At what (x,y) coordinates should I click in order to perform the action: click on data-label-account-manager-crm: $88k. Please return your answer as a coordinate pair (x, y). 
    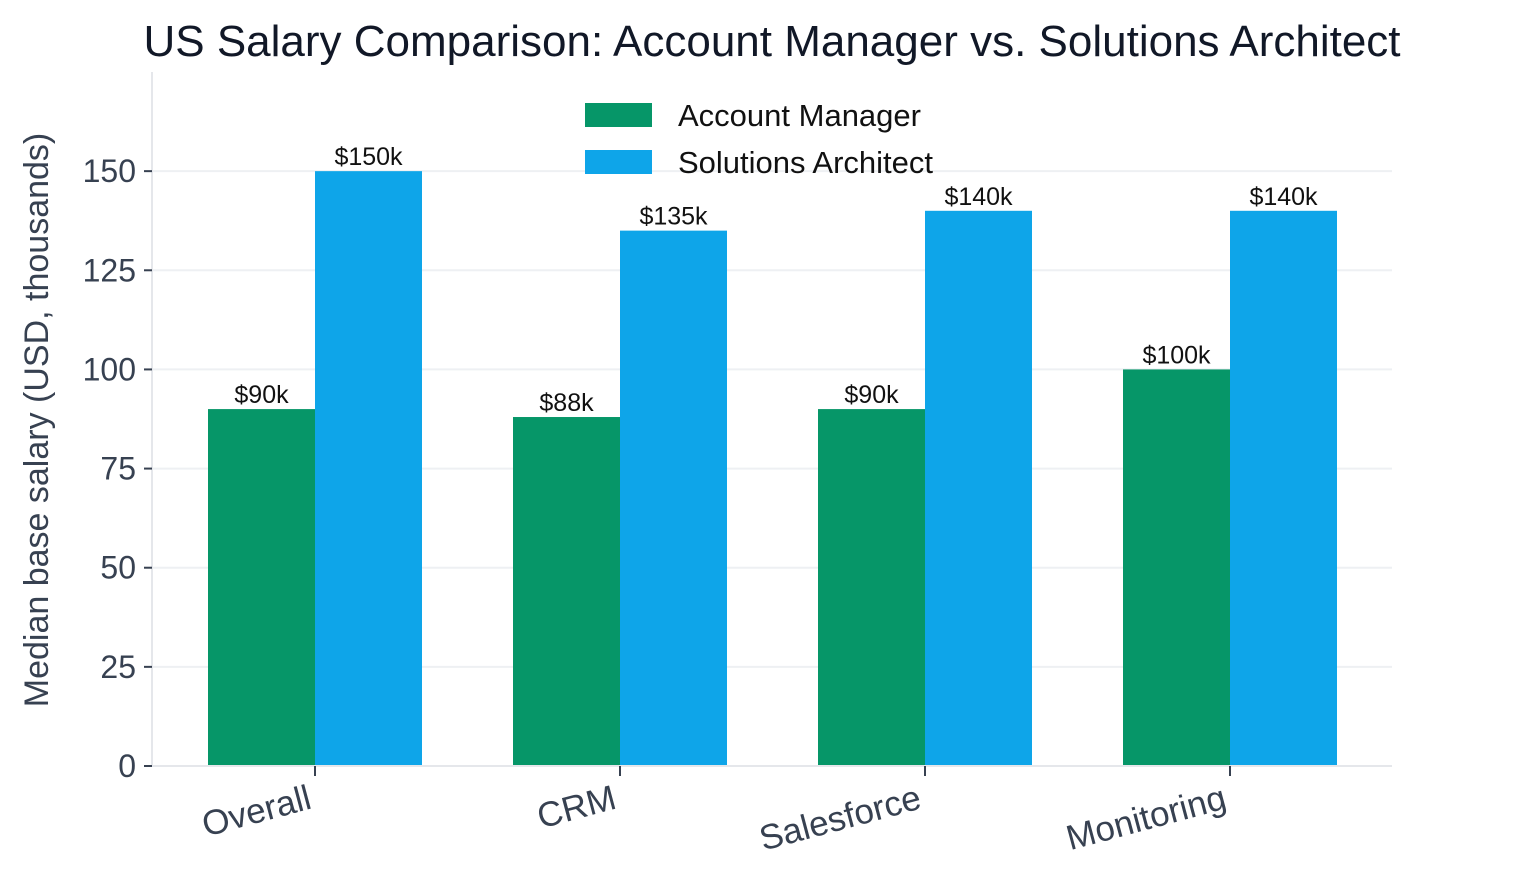
    Looking at the image, I should click on (566, 403).